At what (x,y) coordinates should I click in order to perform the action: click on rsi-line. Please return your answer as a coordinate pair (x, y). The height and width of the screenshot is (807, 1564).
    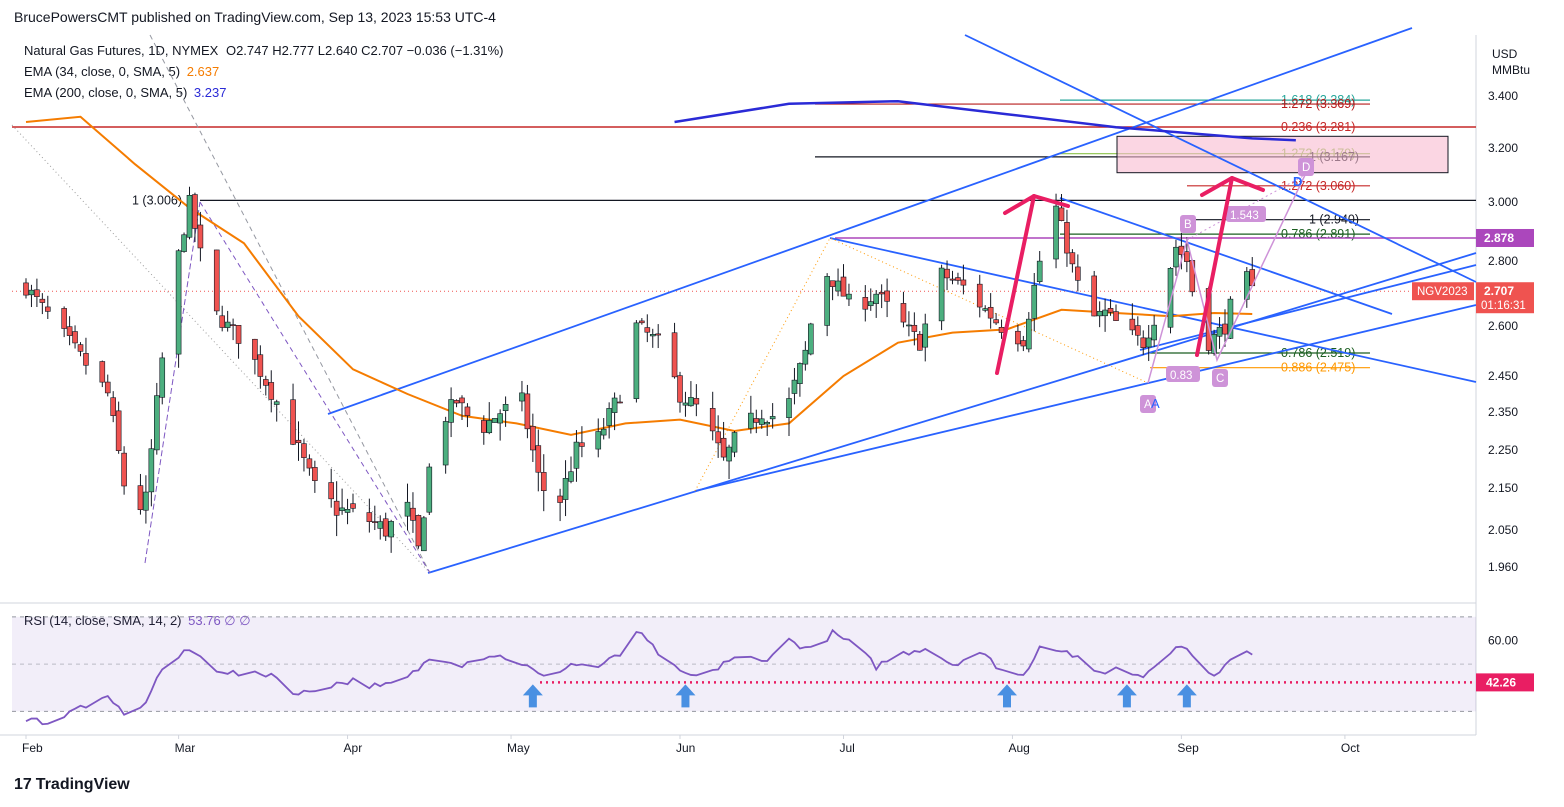
    Looking at the image, I should click on (639, 677).